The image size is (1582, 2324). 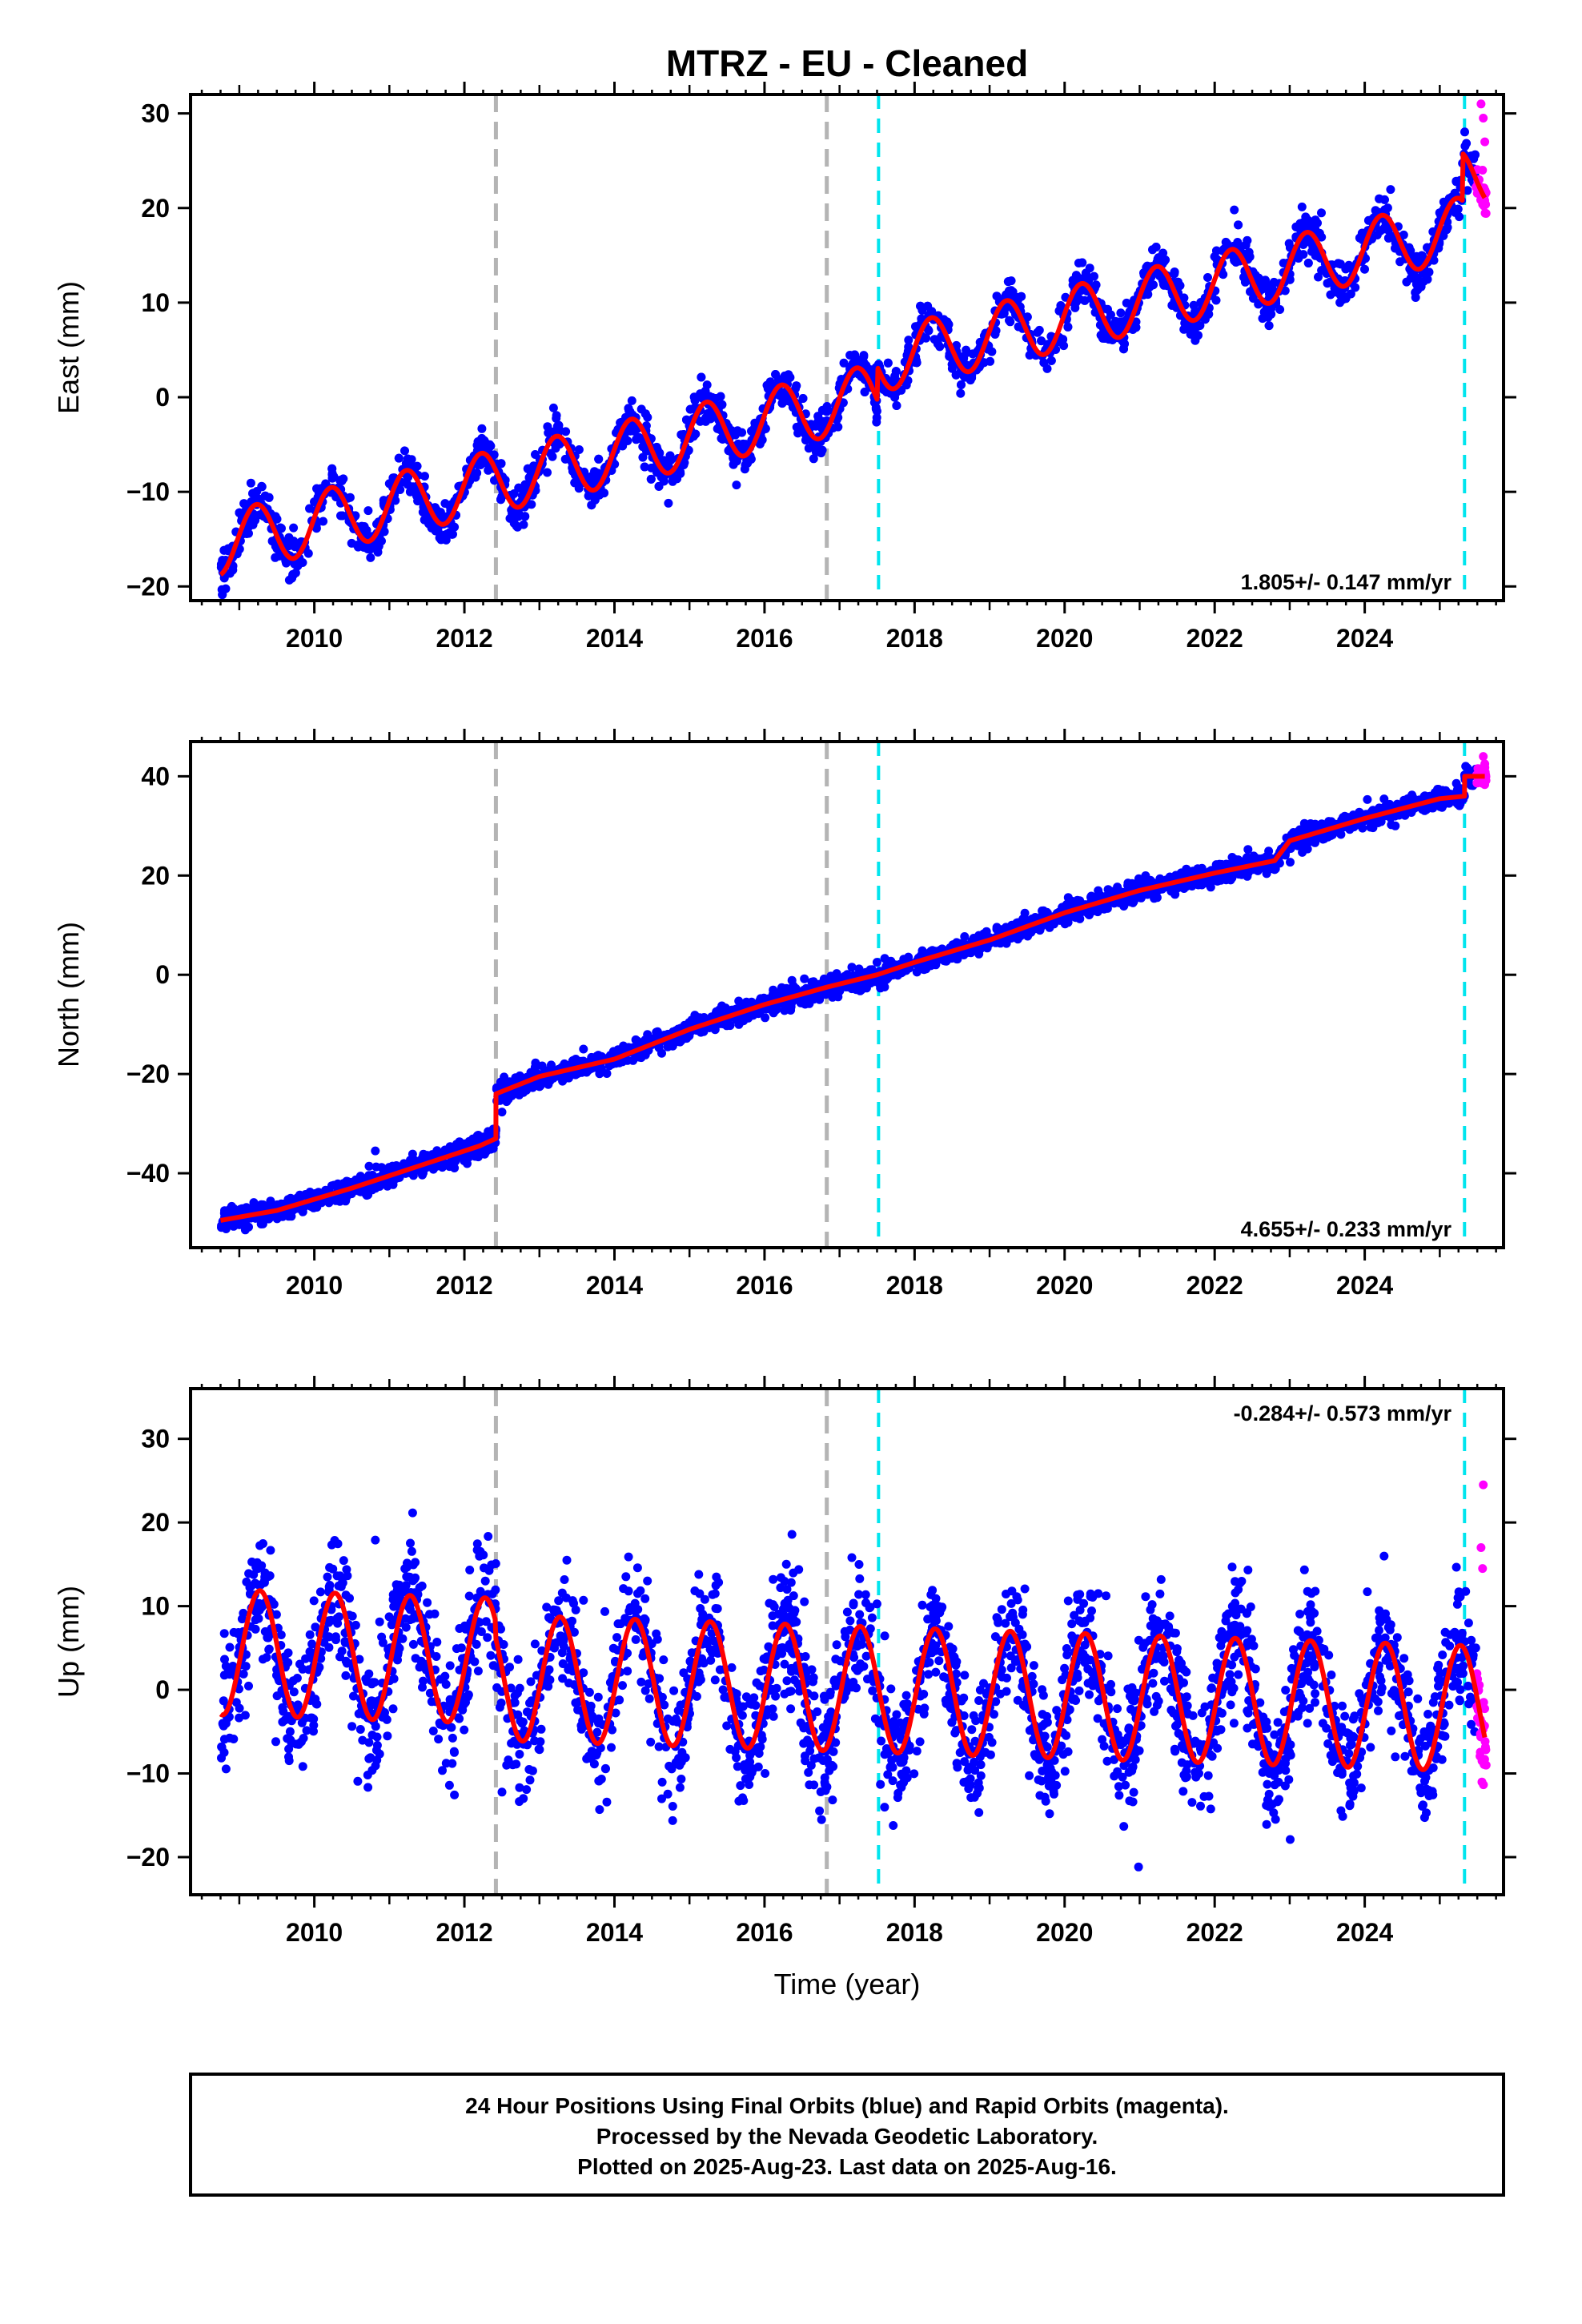 I want to click on y-tick-label: 30, so click(x=155, y=113).